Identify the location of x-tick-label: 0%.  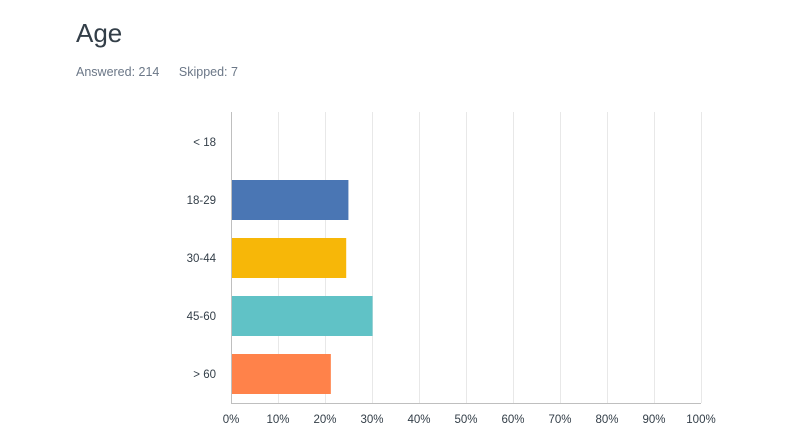
(231, 420).